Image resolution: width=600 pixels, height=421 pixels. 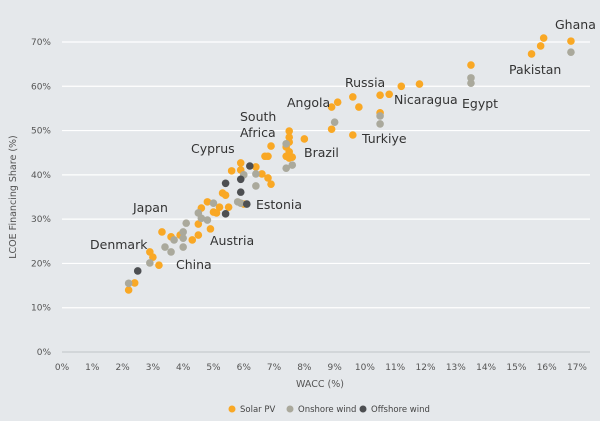 What do you see at coordinates (41, 220) in the screenshot?
I see `y-tick-label: 30%` at bounding box center [41, 220].